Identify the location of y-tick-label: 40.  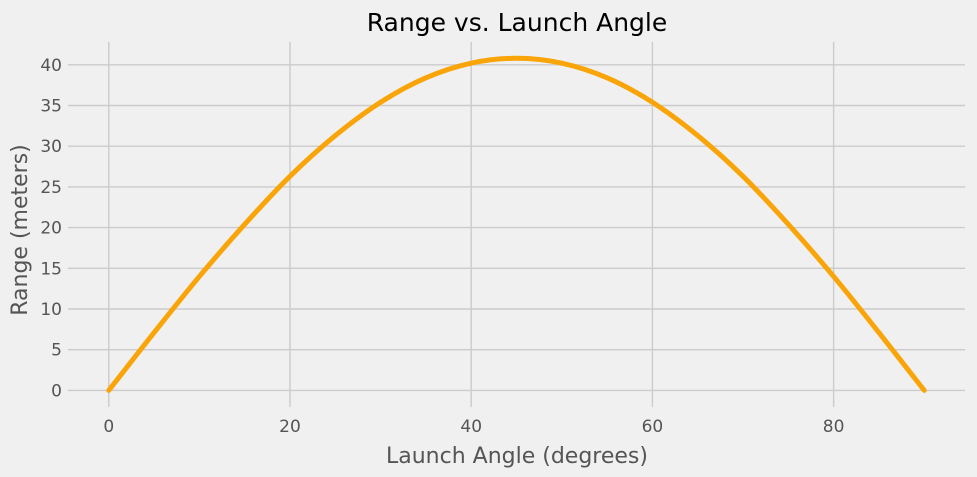
(51, 66).